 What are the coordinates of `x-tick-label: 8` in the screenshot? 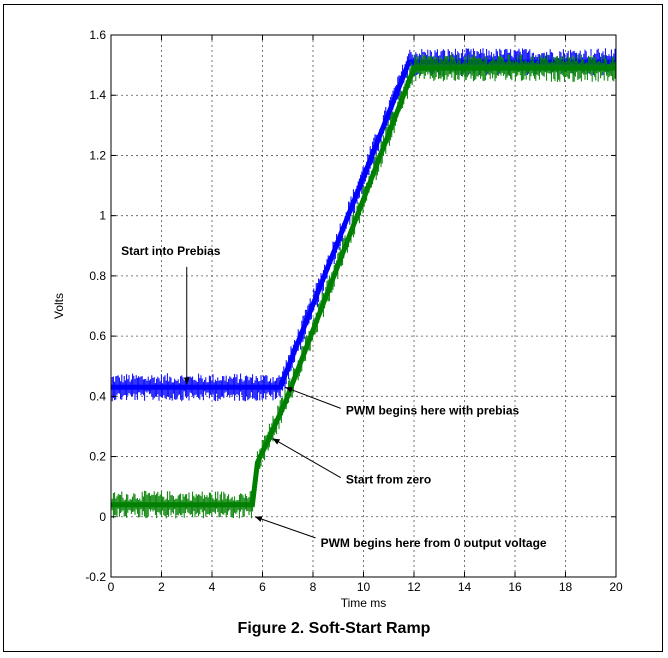 It's located at (313, 587).